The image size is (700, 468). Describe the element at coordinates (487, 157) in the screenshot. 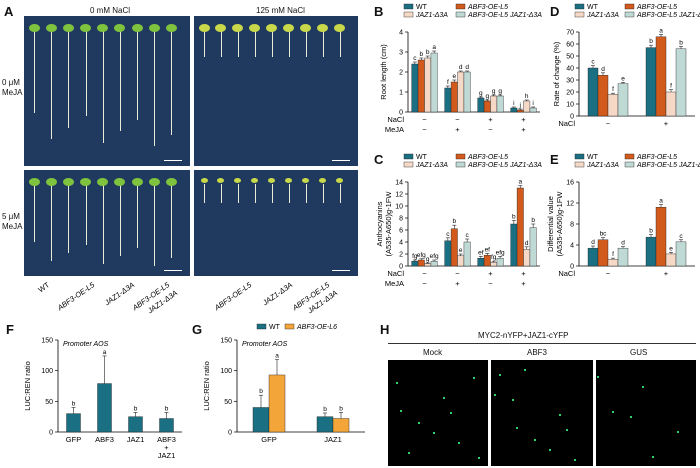

I see `legend-label: ABF3-OE-L5` at that location.